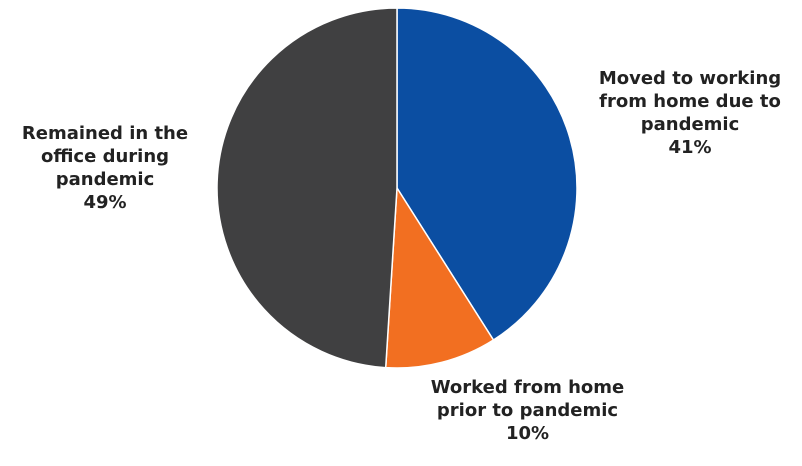 This screenshot has width=802, height=466. What do you see at coordinates (527, 399) in the screenshot?
I see `category-label: Worked from home prior to pandemic` at bounding box center [527, 399].